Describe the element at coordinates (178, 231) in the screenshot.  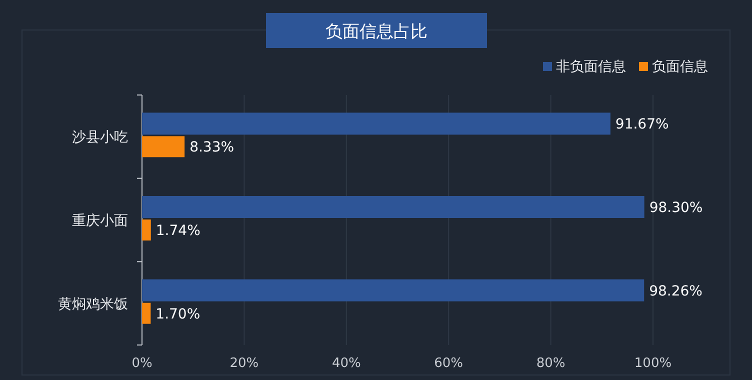
I see `data-label: 1.74%` at that location.